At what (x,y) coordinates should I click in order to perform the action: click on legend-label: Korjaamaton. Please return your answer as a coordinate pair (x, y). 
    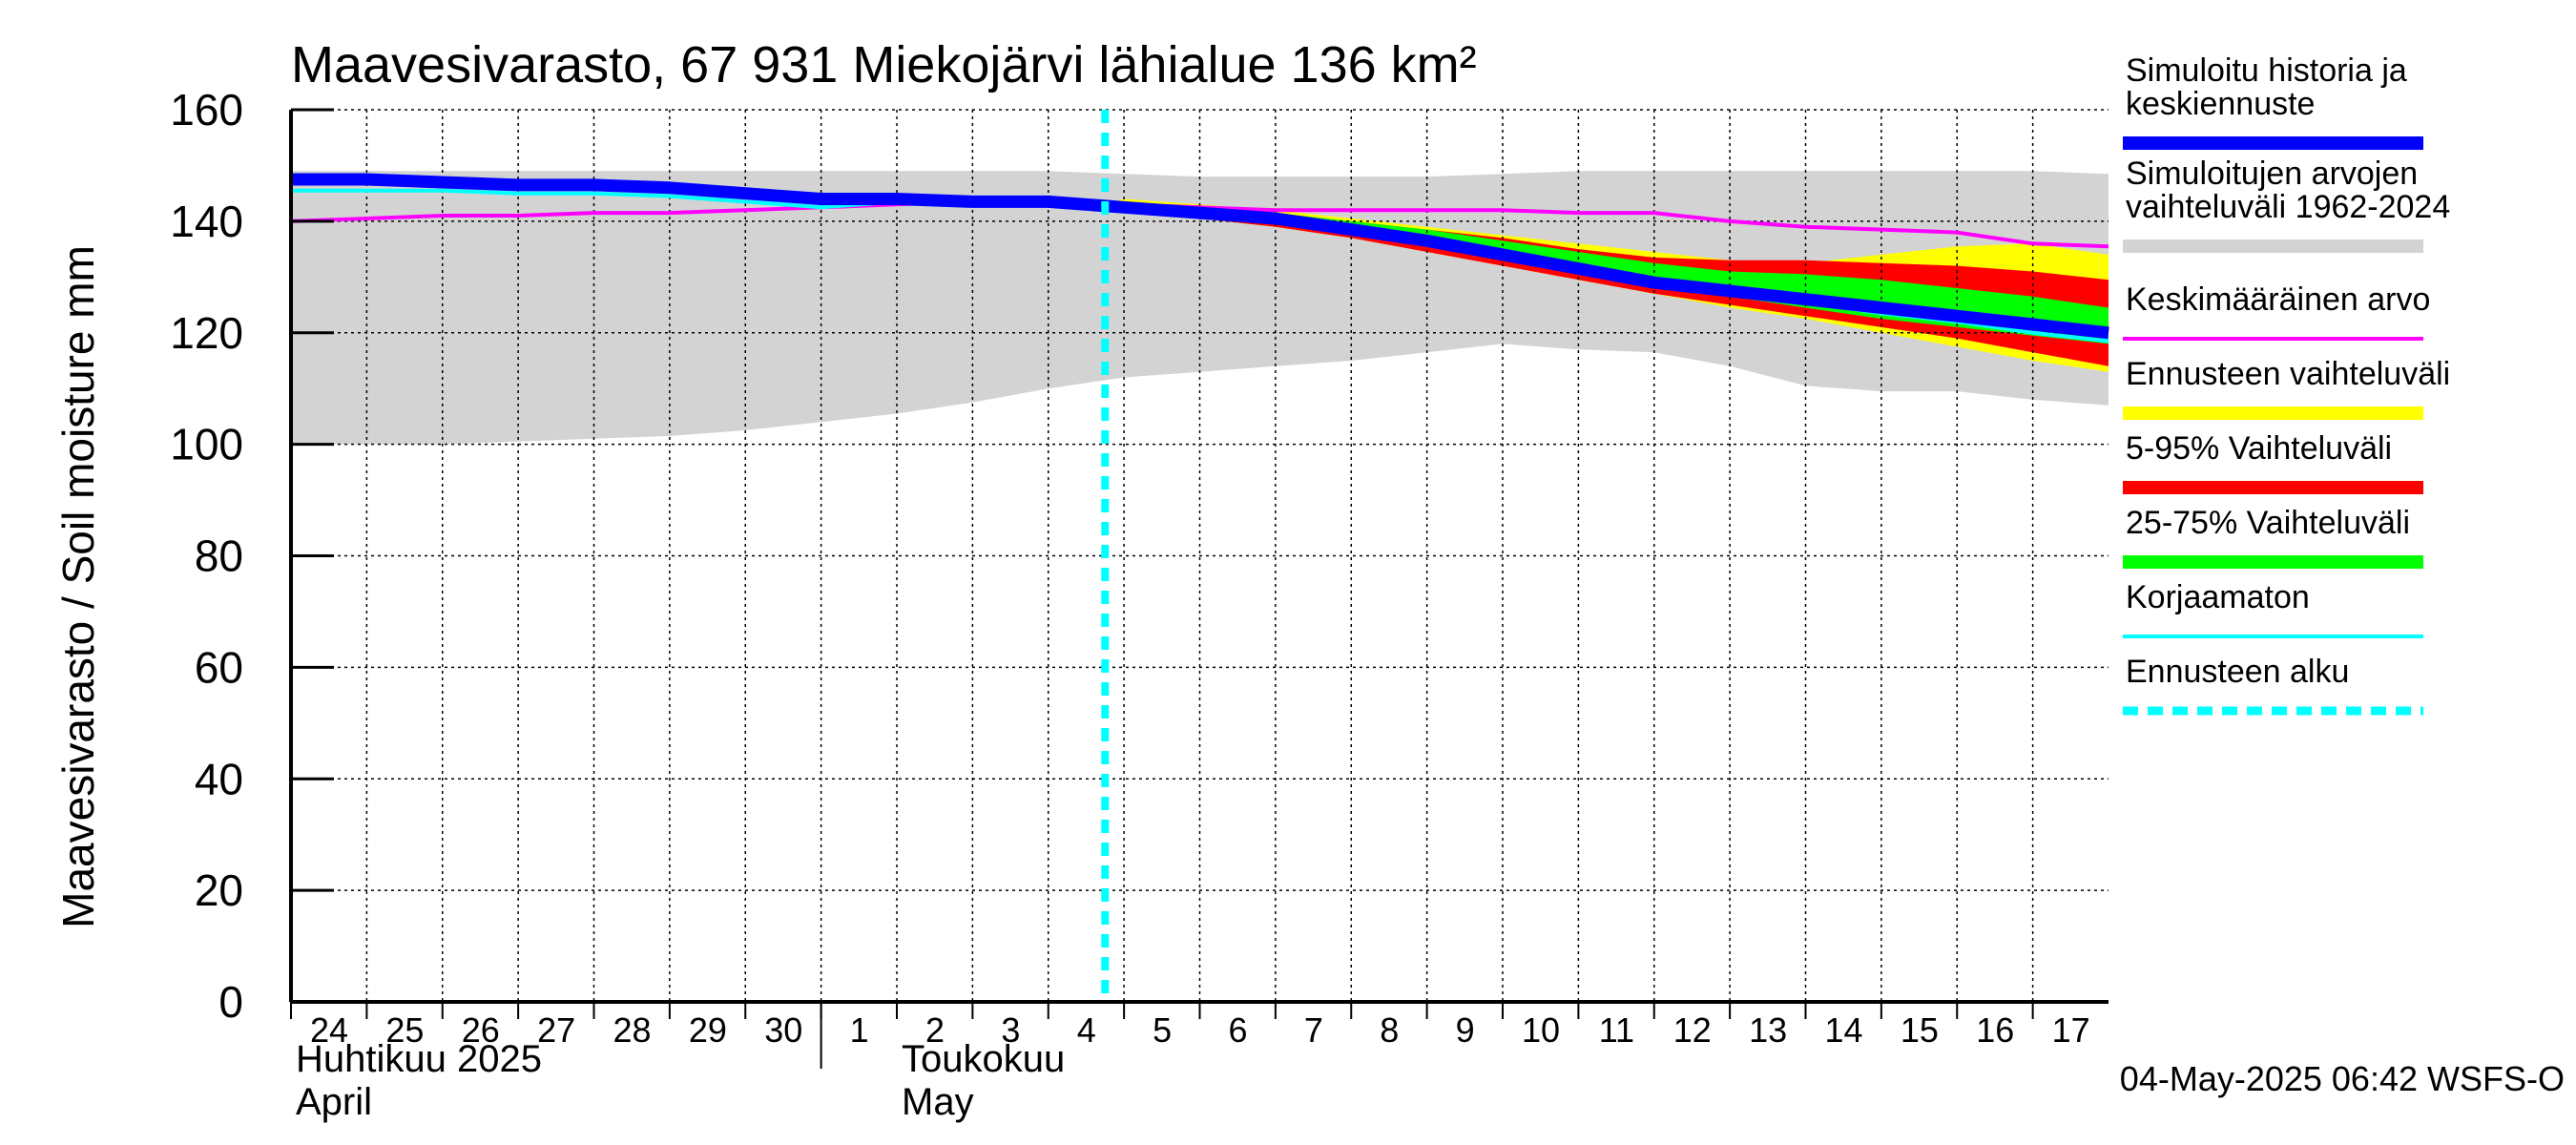
    Looking at the image, I should click on (2218, 597).